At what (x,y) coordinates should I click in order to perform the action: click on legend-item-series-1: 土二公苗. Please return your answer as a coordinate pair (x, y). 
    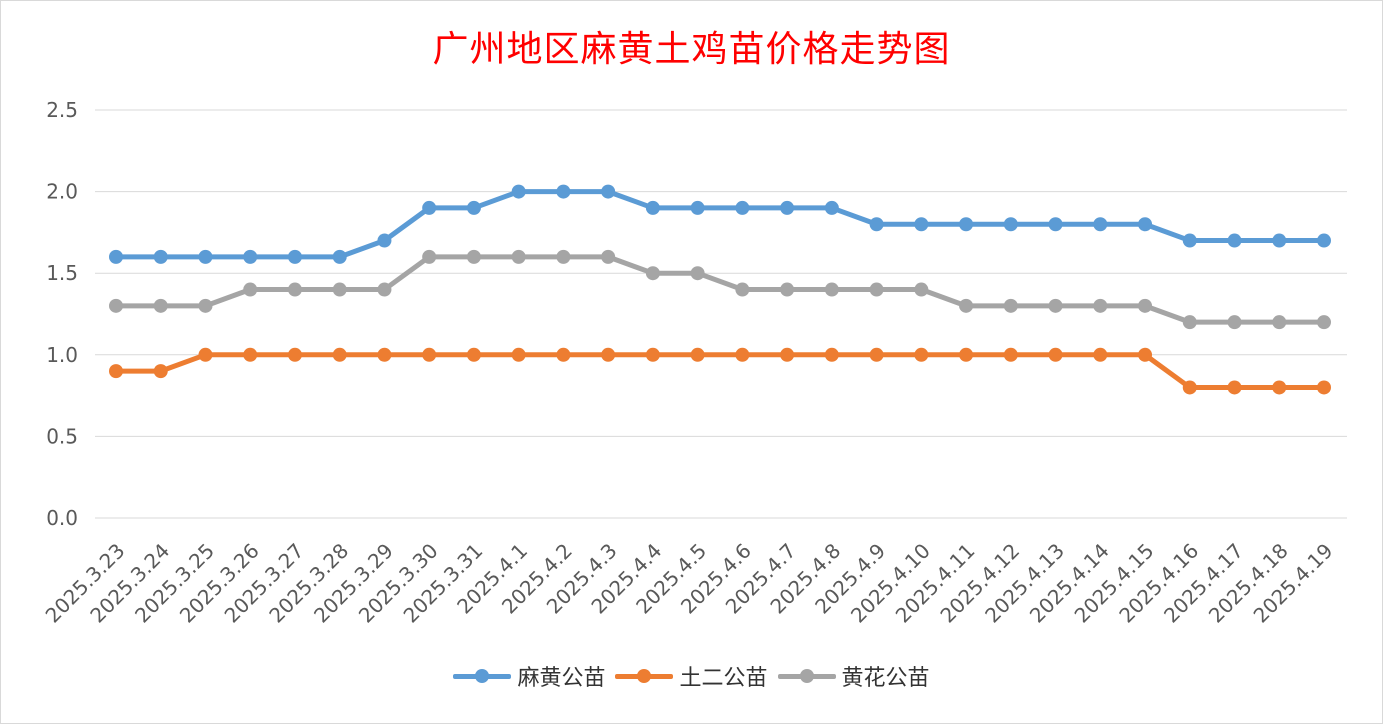
    Looking at the image, I should click on (691, 676).